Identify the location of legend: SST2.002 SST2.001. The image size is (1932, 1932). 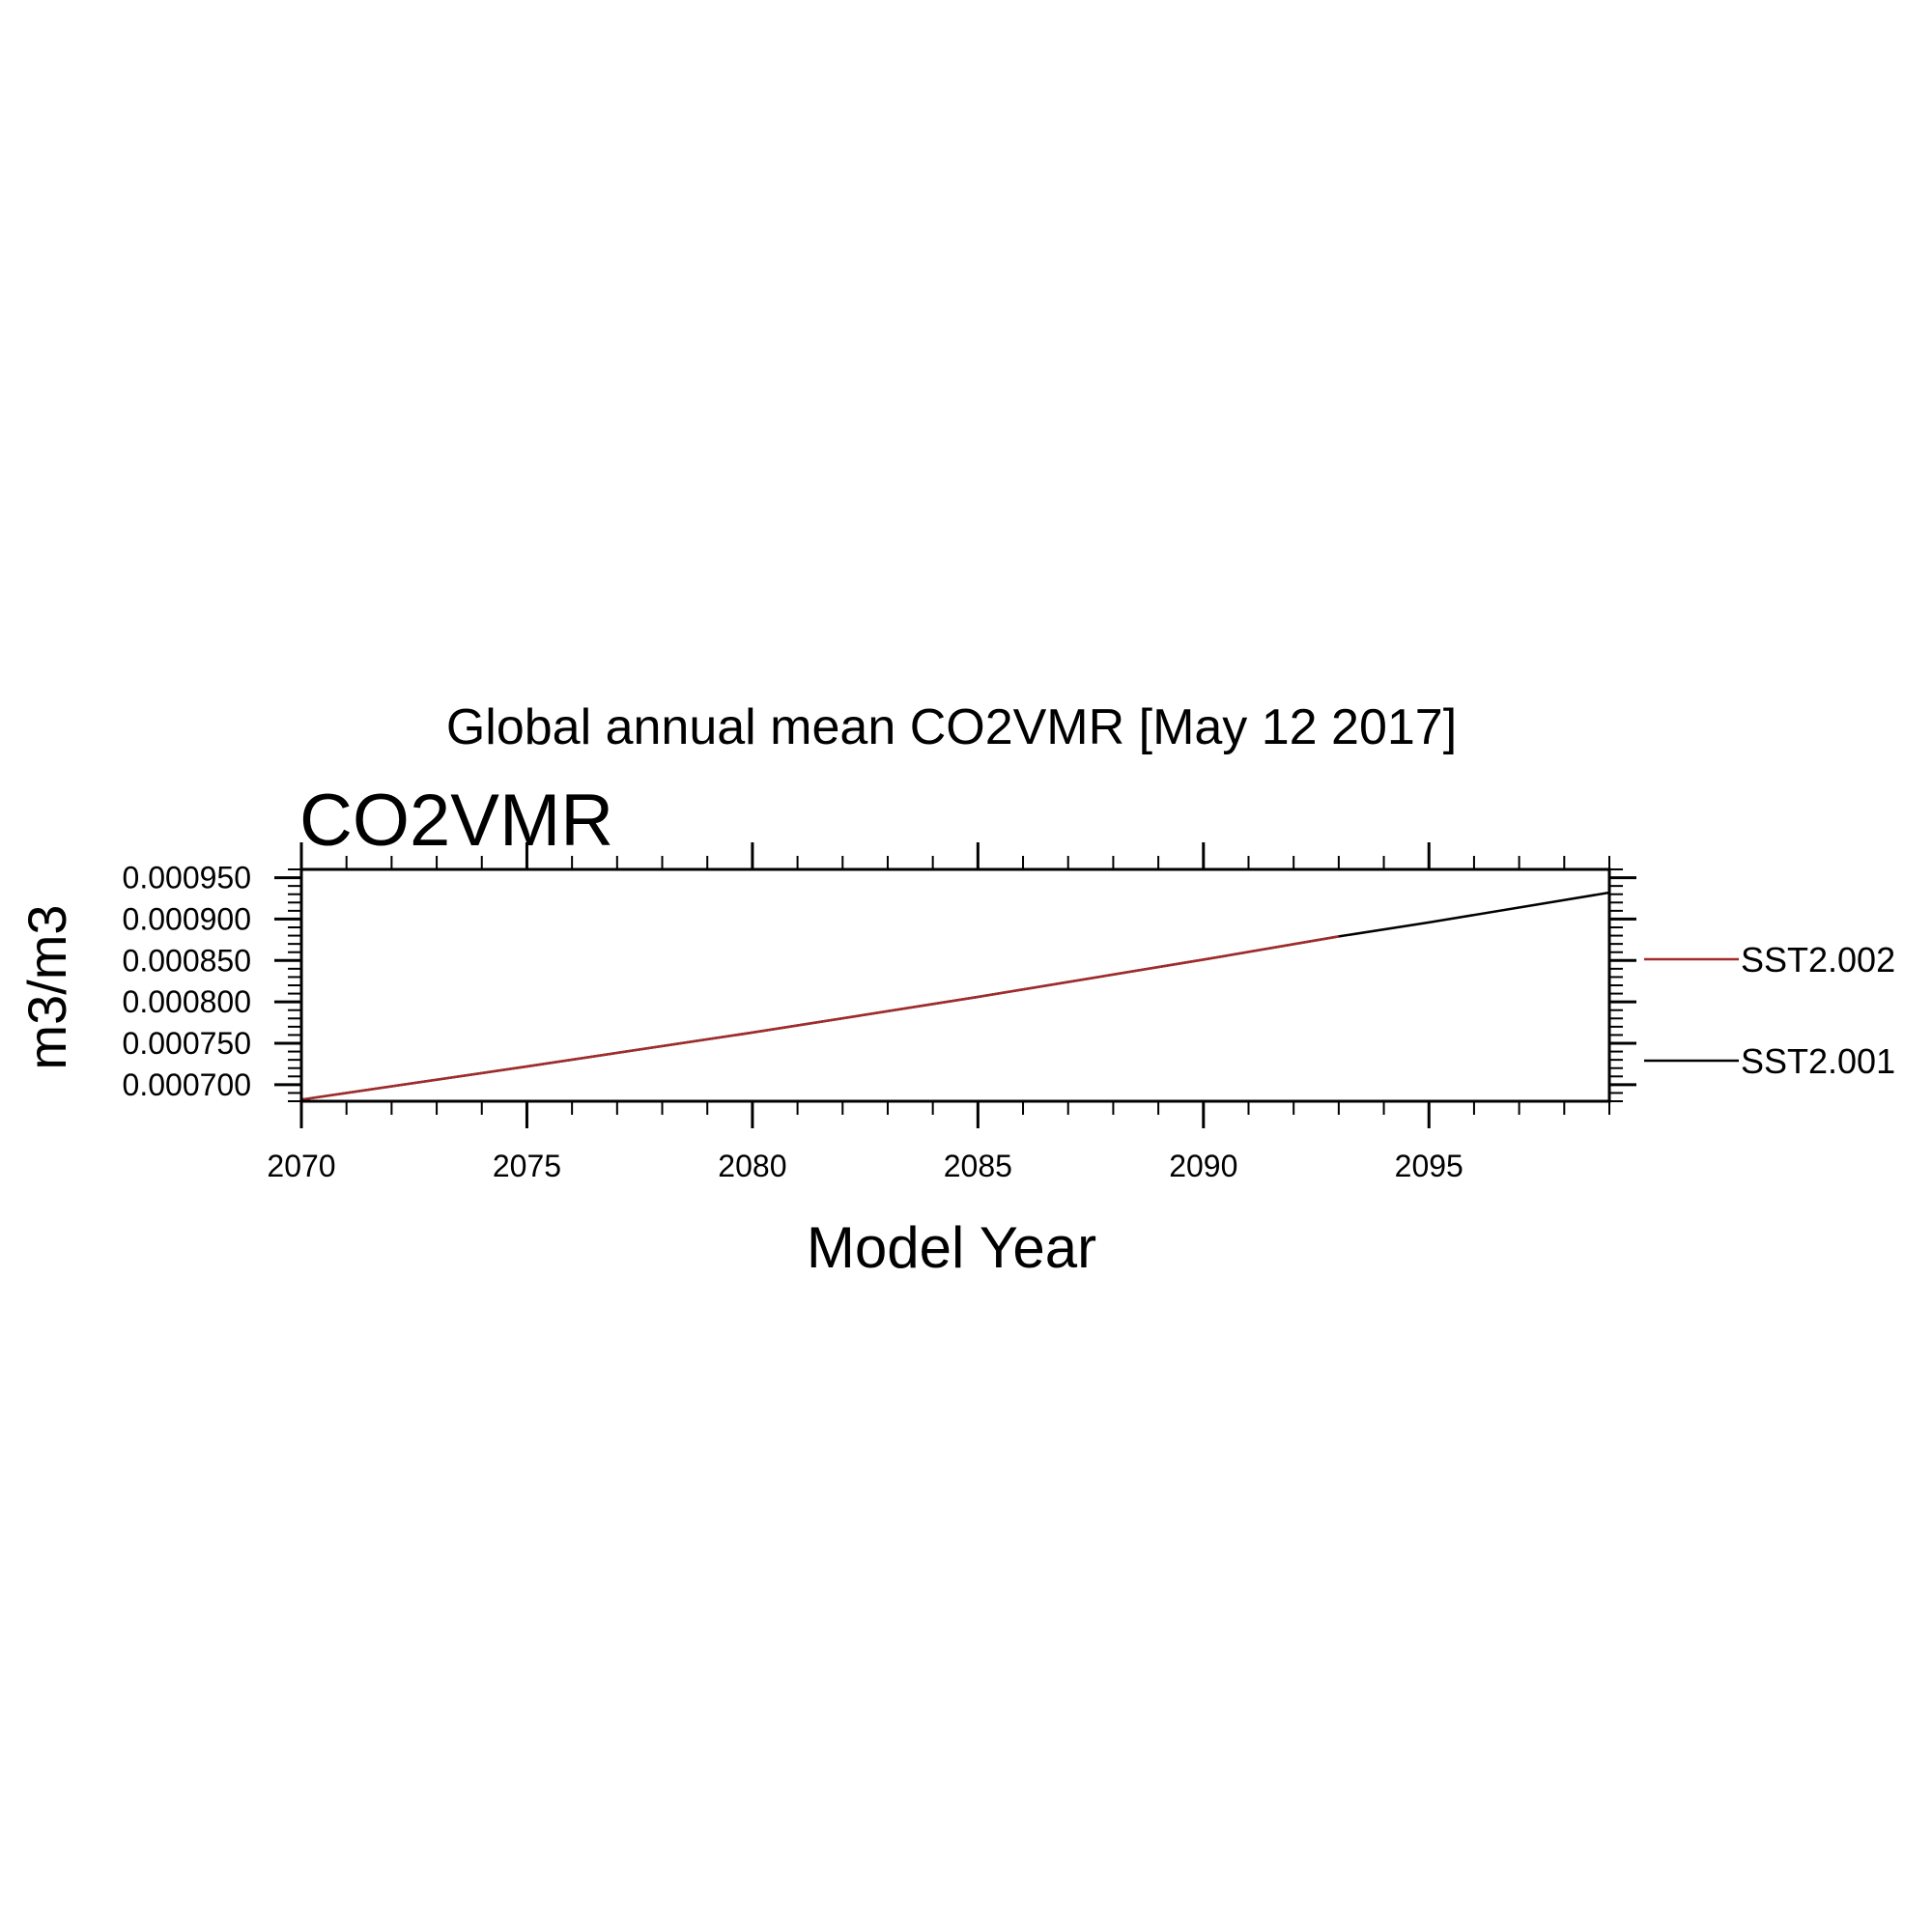
(1769, 1011).